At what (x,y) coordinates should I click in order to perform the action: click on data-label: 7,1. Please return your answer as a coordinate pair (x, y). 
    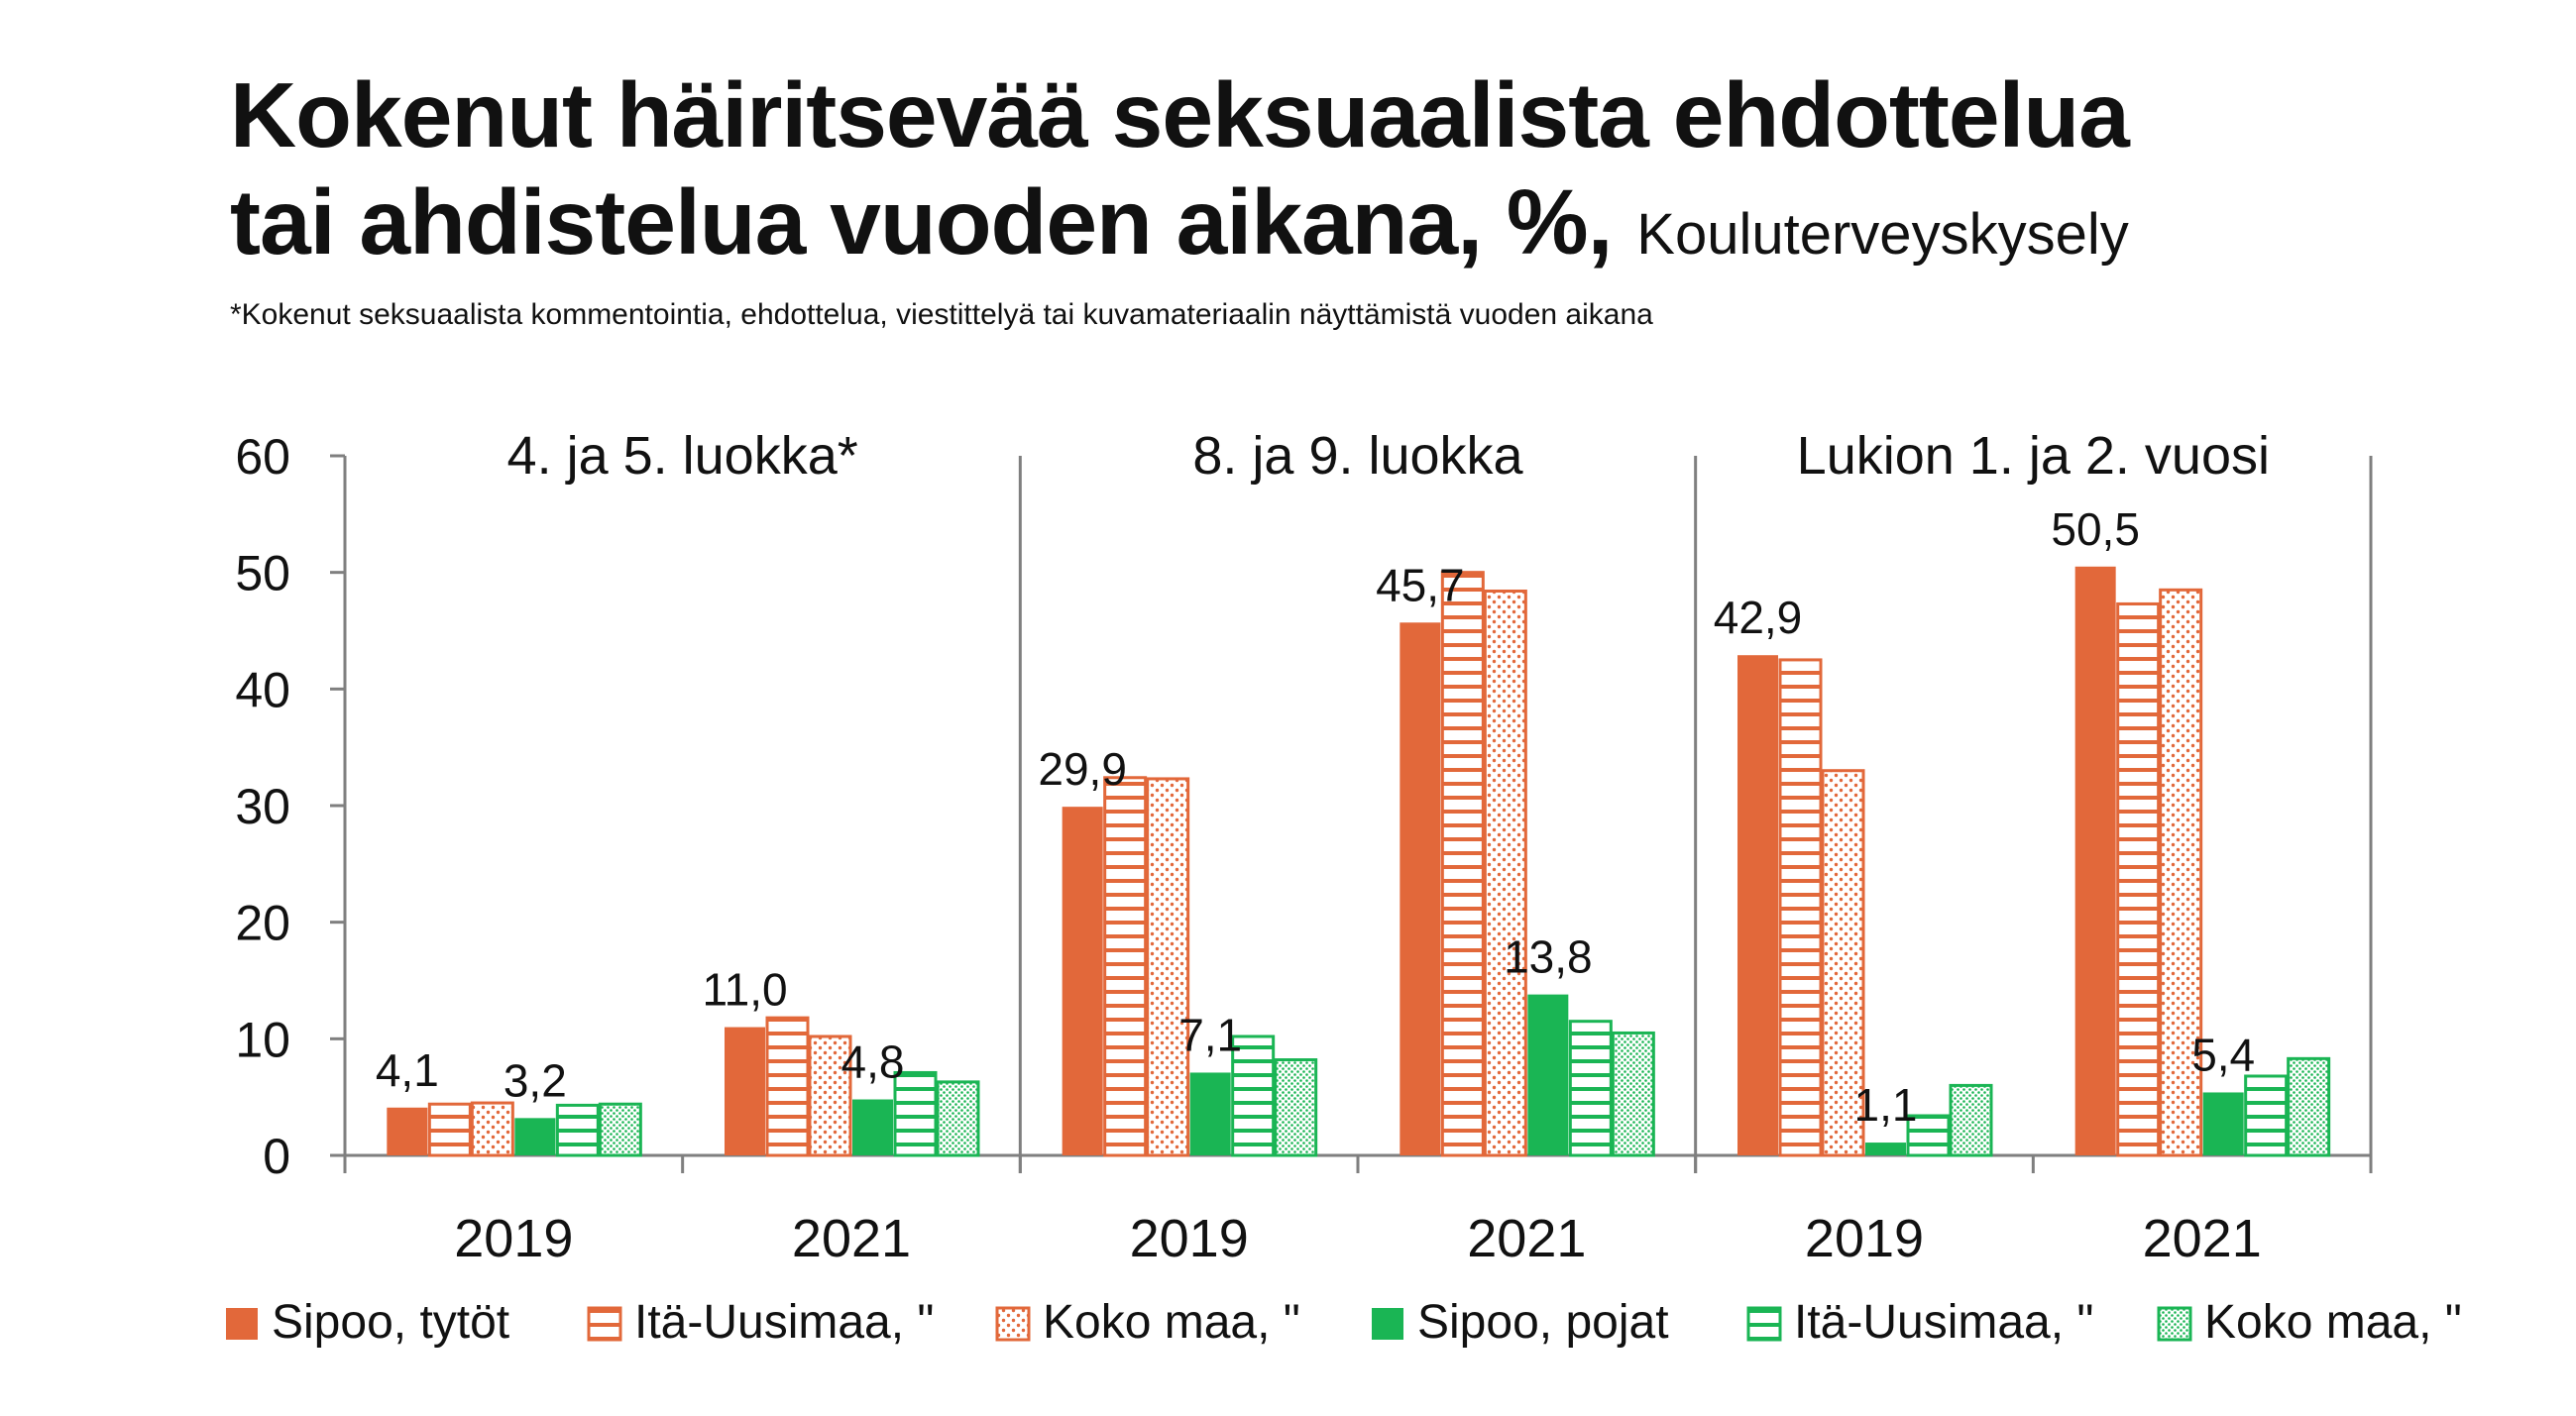
    Looking at the image, I should click on (1210, 1034).